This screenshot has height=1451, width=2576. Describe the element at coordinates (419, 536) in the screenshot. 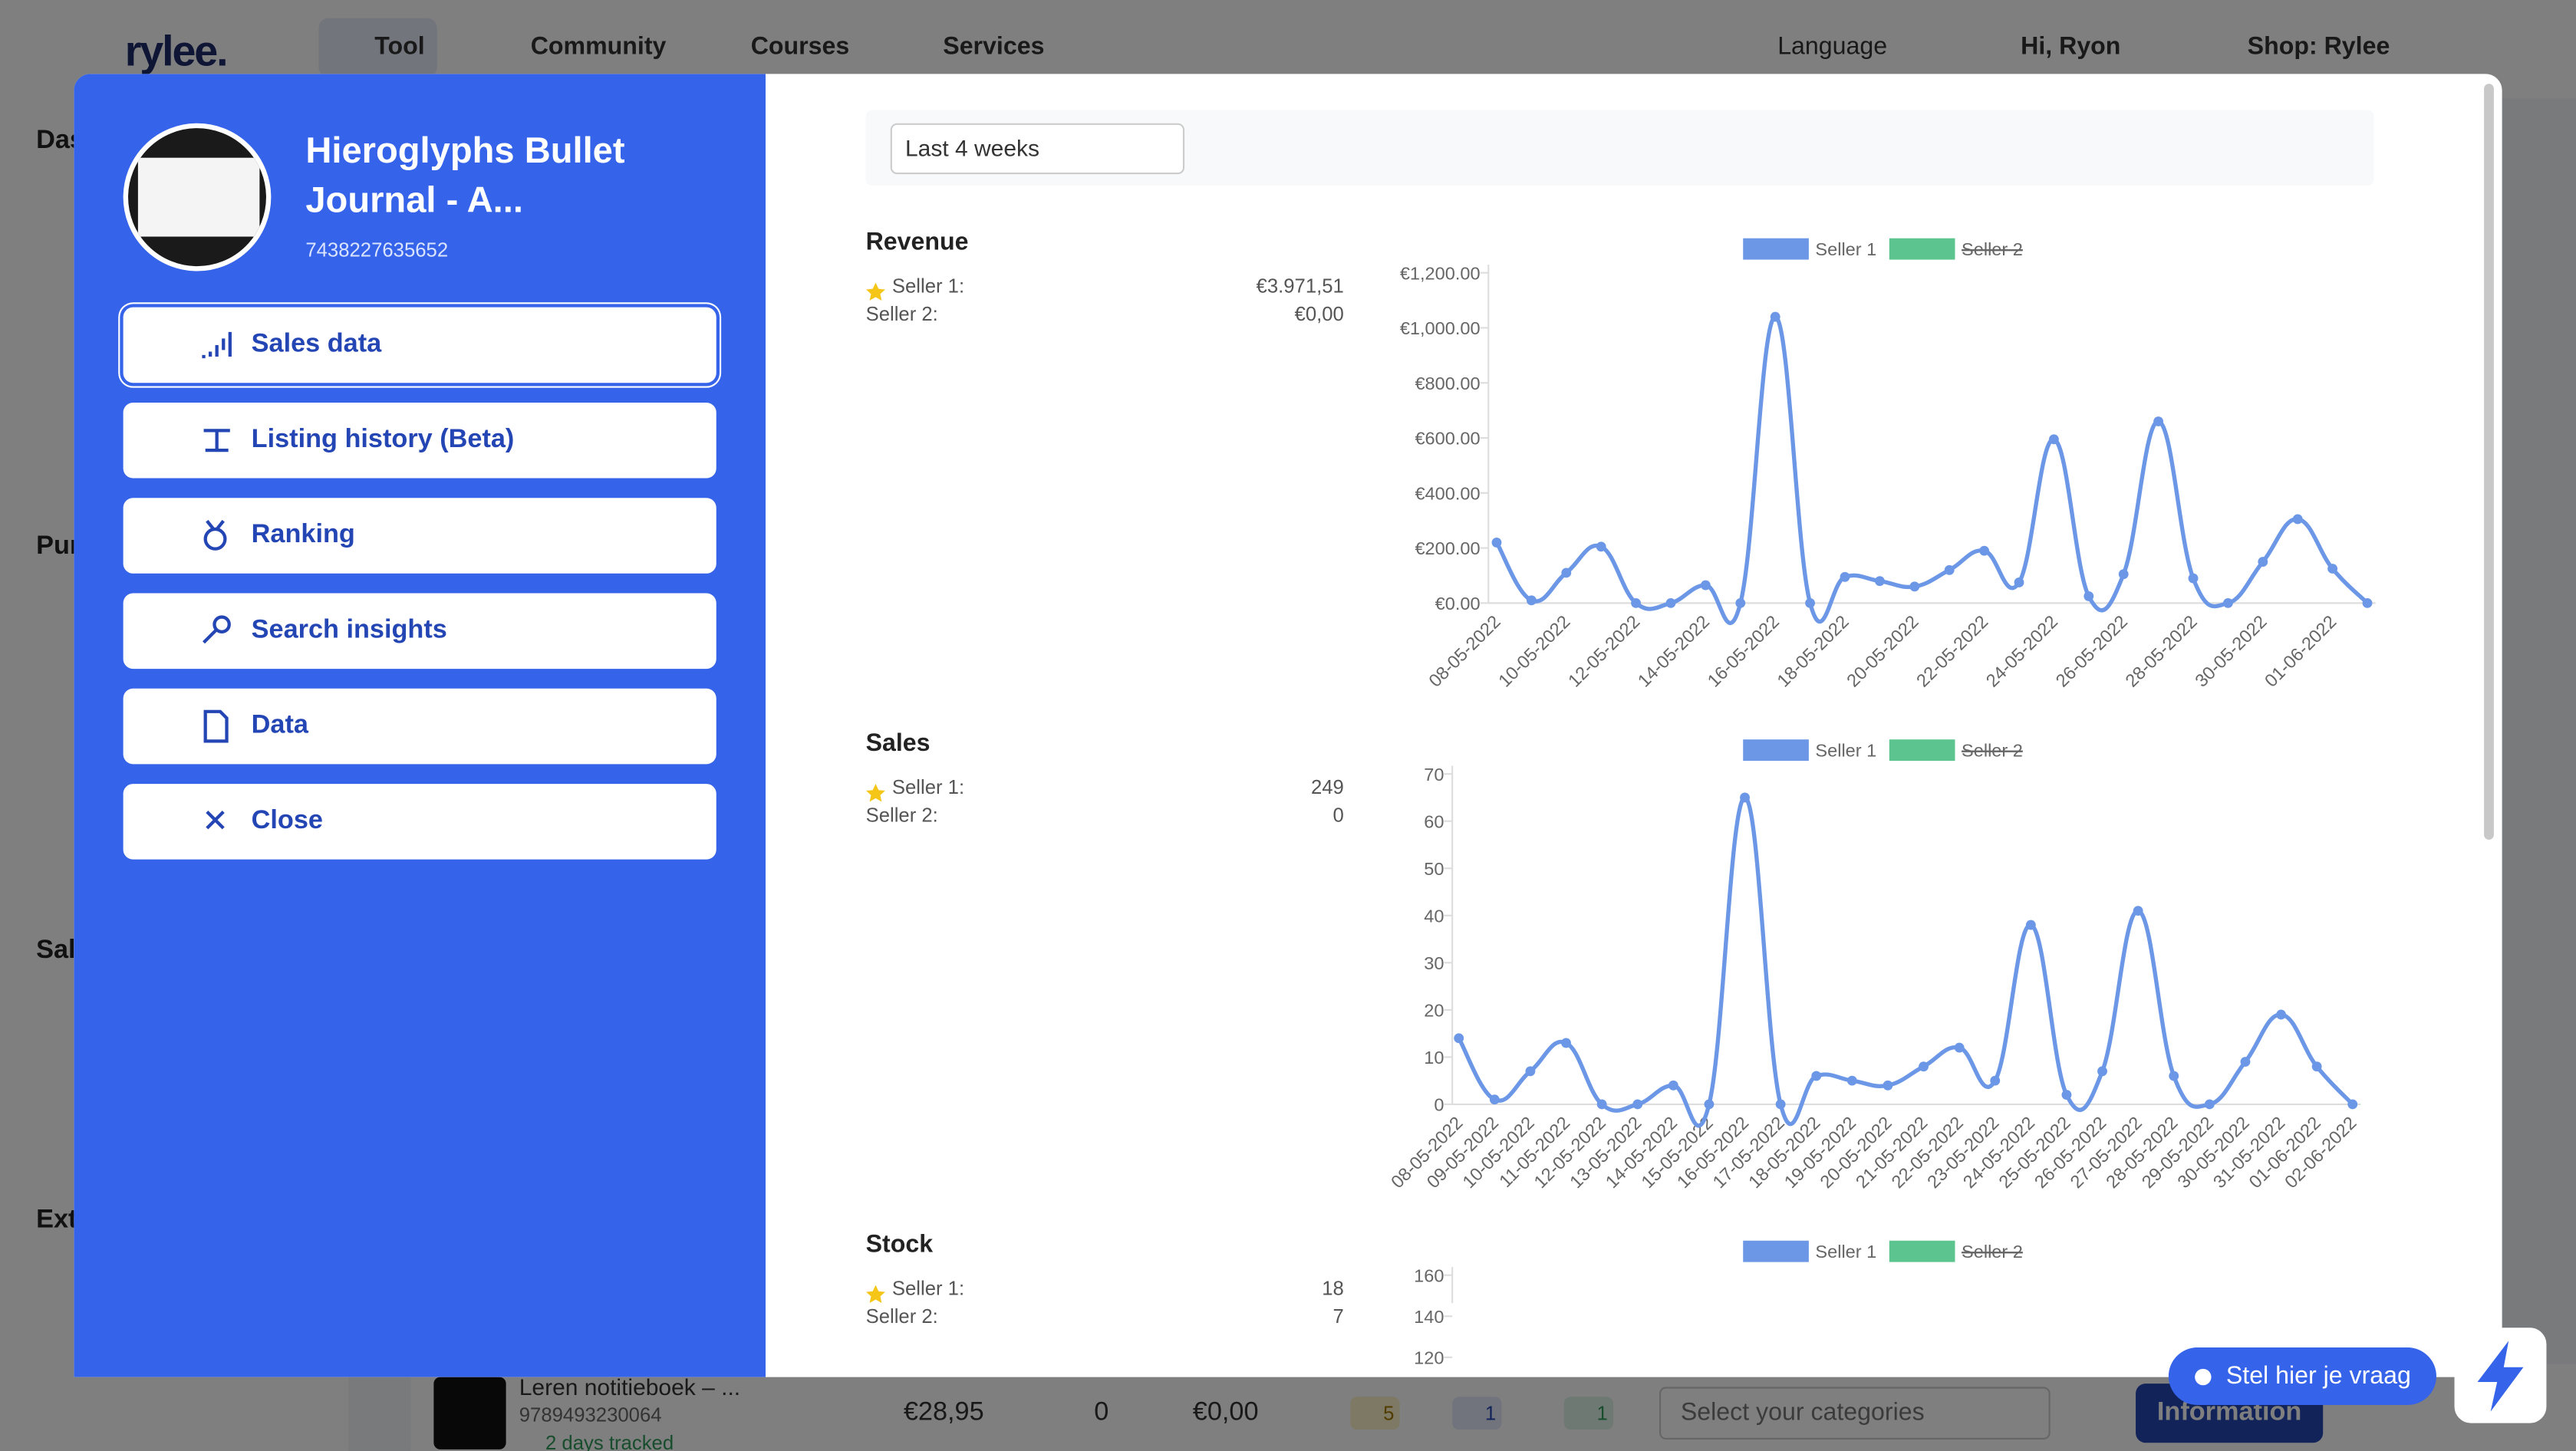

I see `menu-button: Ranking` at that location.